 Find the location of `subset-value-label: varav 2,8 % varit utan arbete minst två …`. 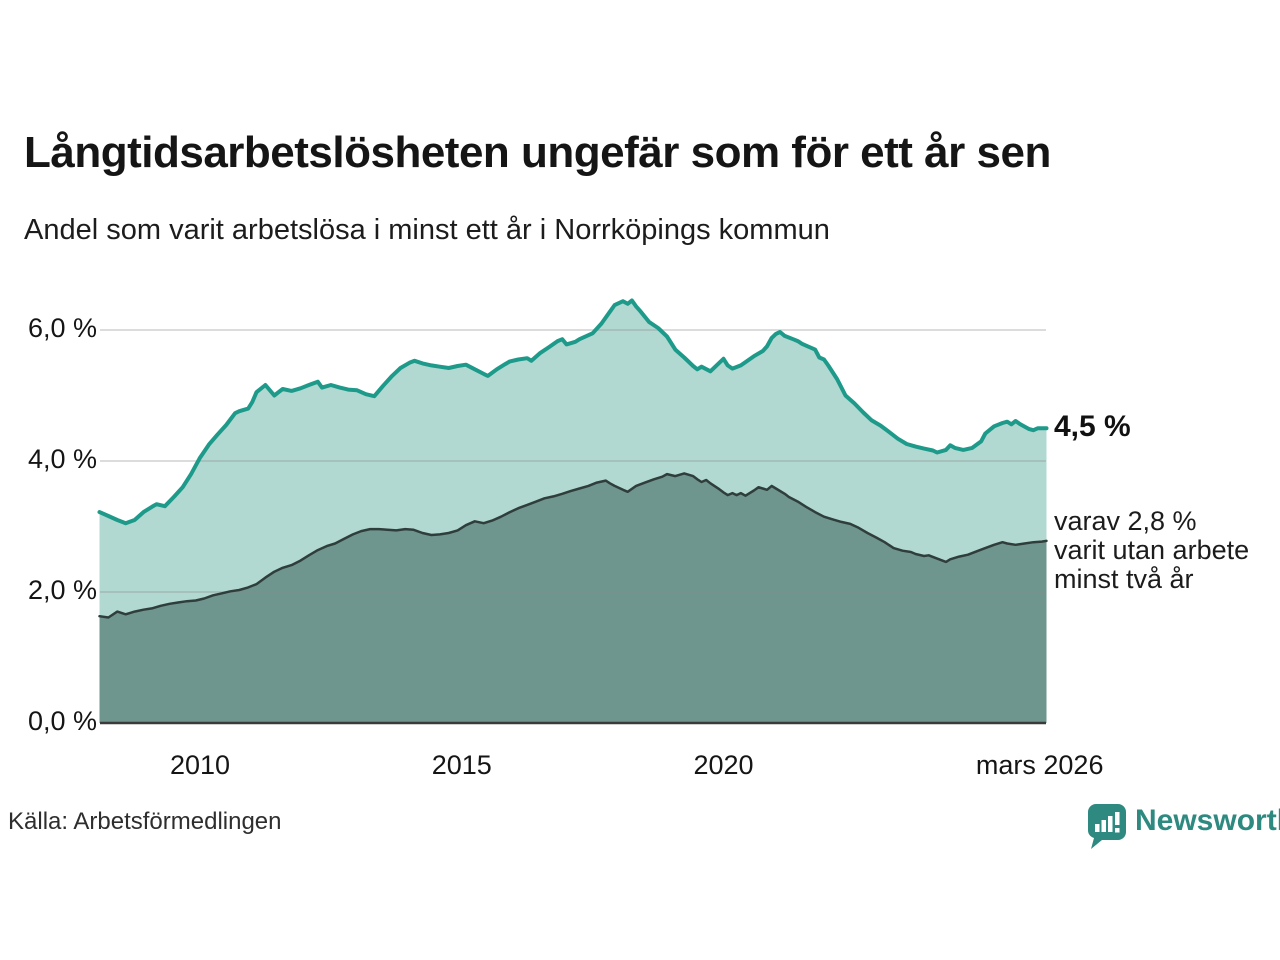

subset-value-label: varav 2,8 % varit utan arbete minst två … is located at coordinates (1152, 550).